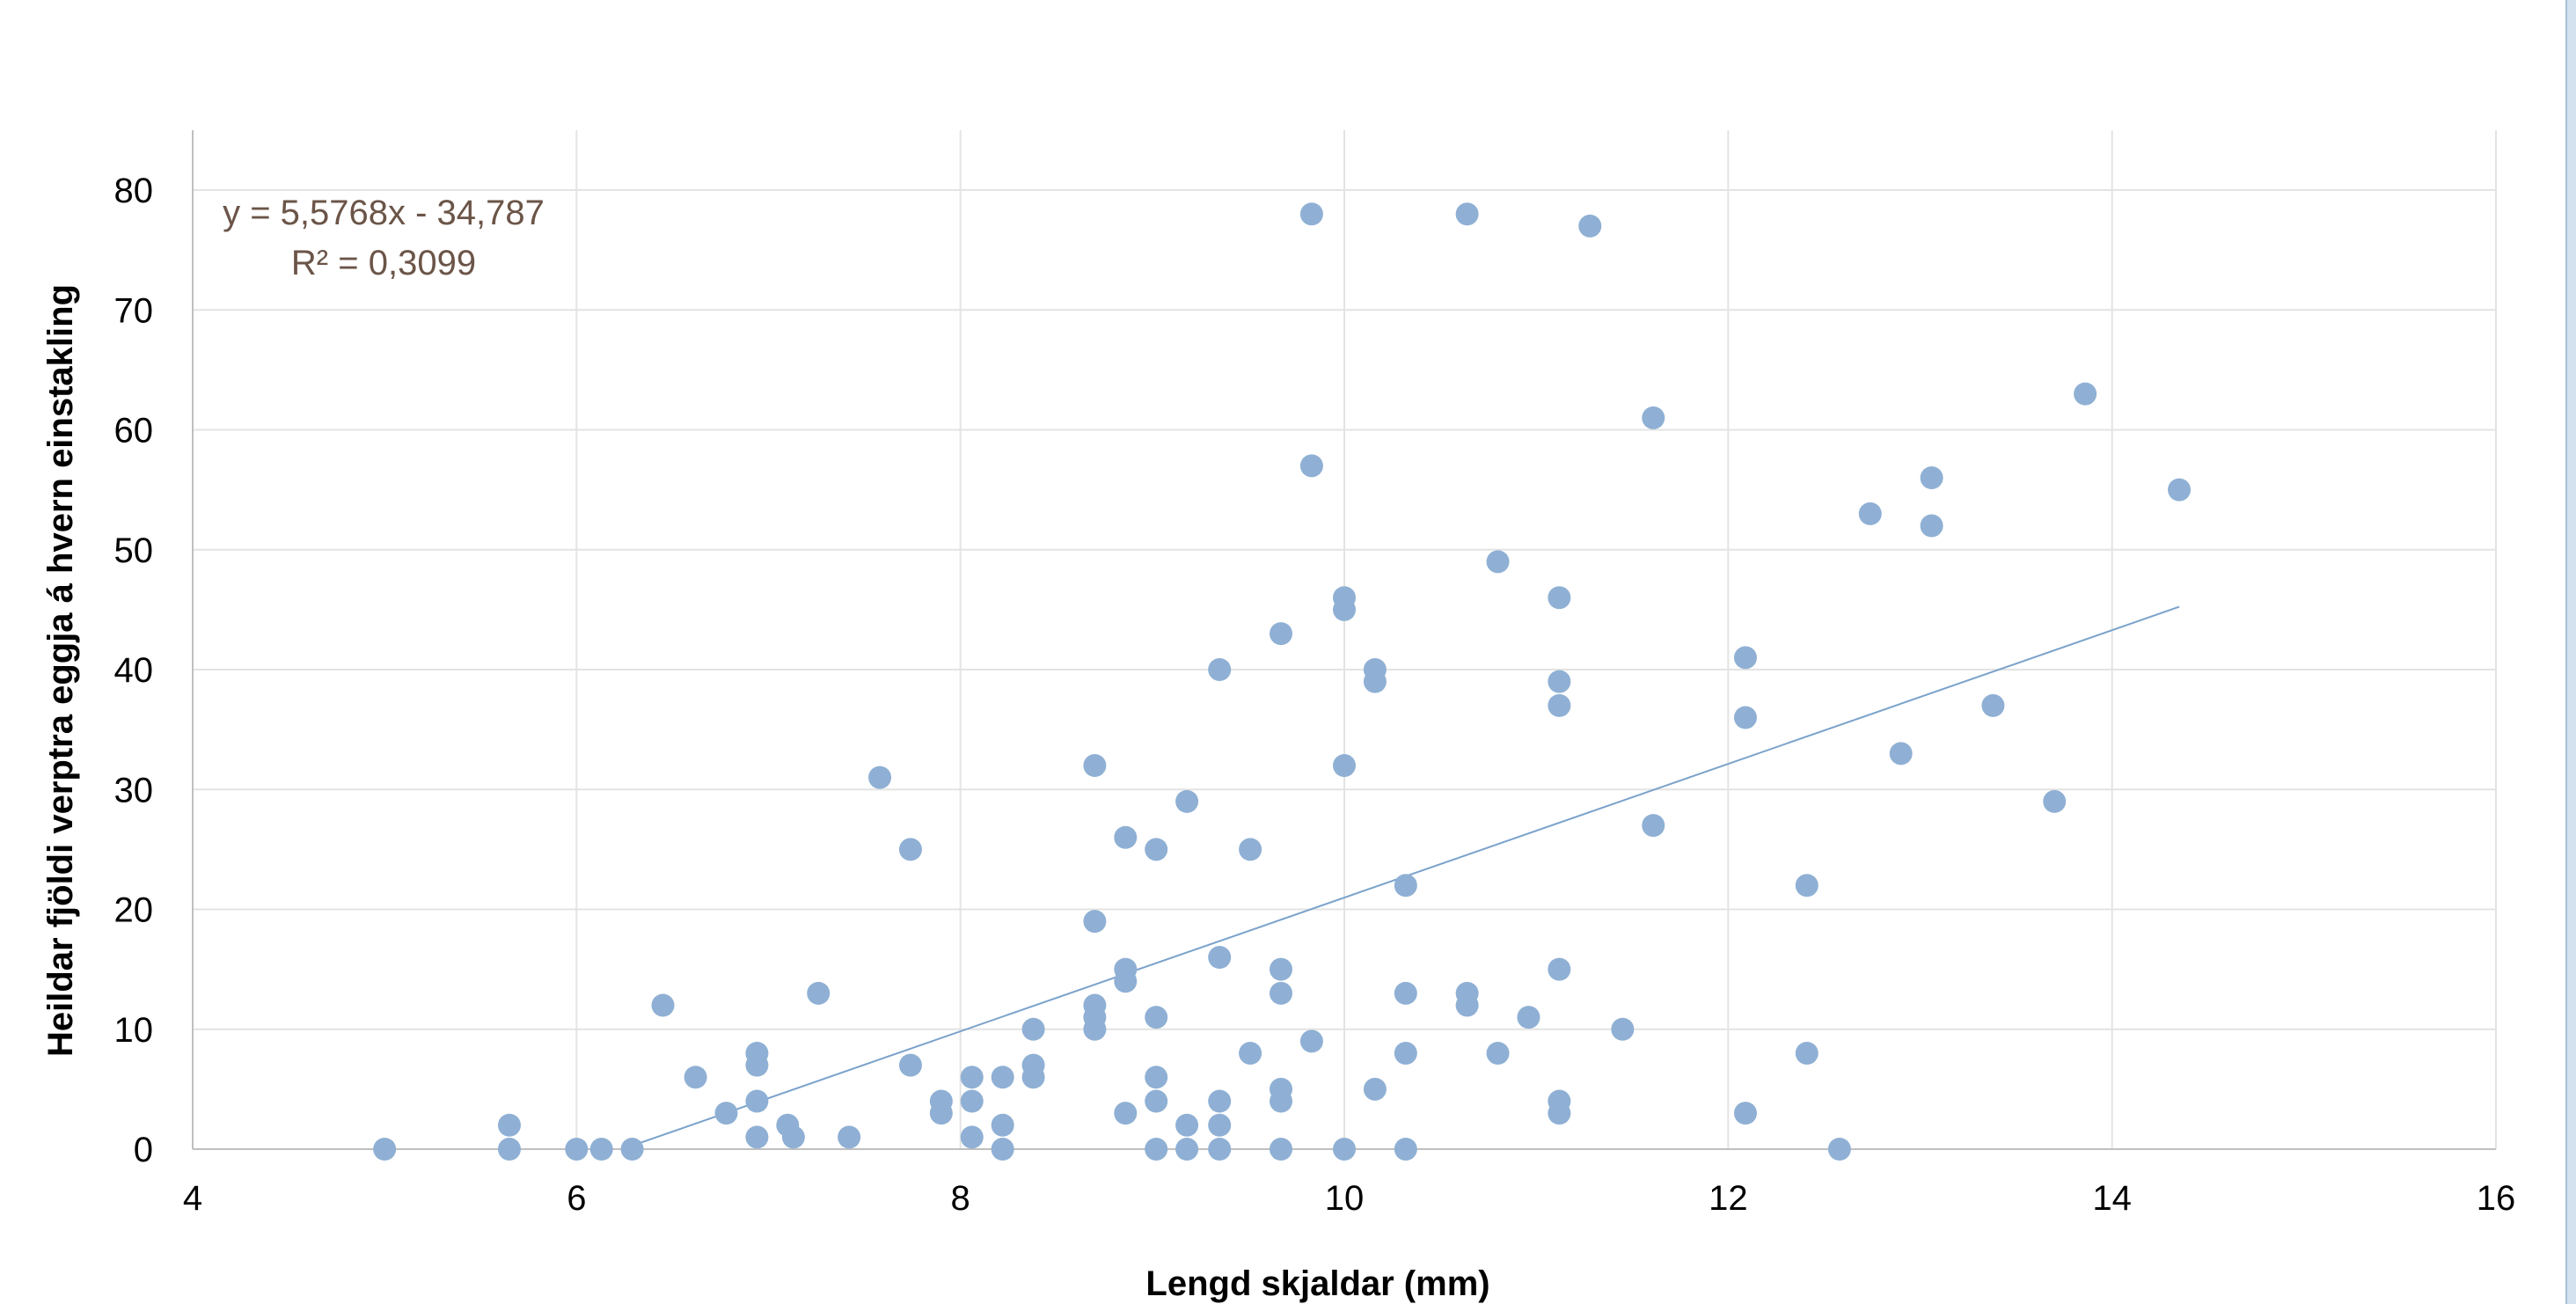  What do you see at coordinates (2112, 1198) in the screenshot?
I see `x-tick-label: 14` at bounding box center [2112, 1198].